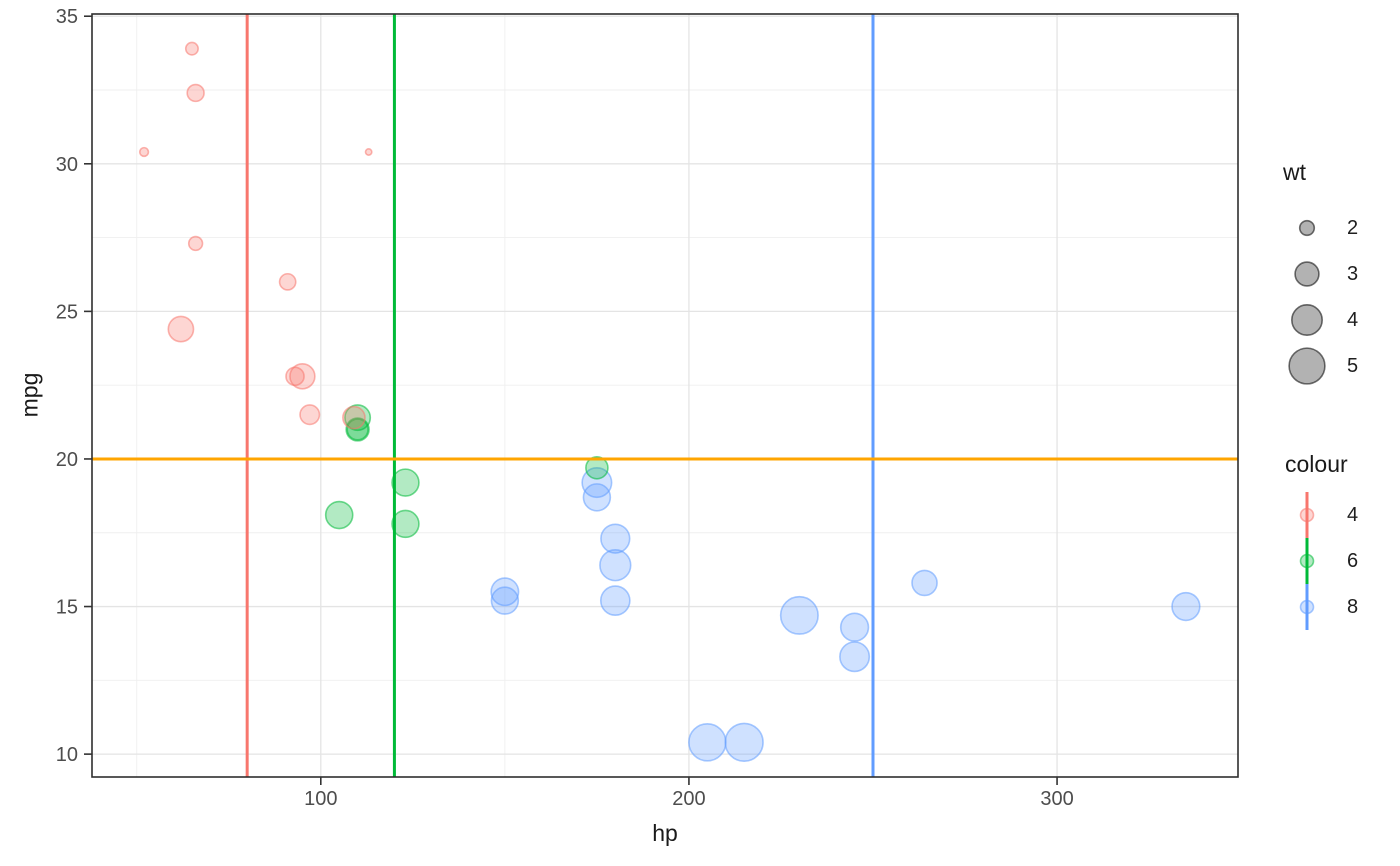 Image resolution: width=1400 pixels, height=866 pixels. What do you see at coordinates (1320, 607) in the screenshot?
I see `colour-legend-item: 8` at bounding box center [1320, 607].